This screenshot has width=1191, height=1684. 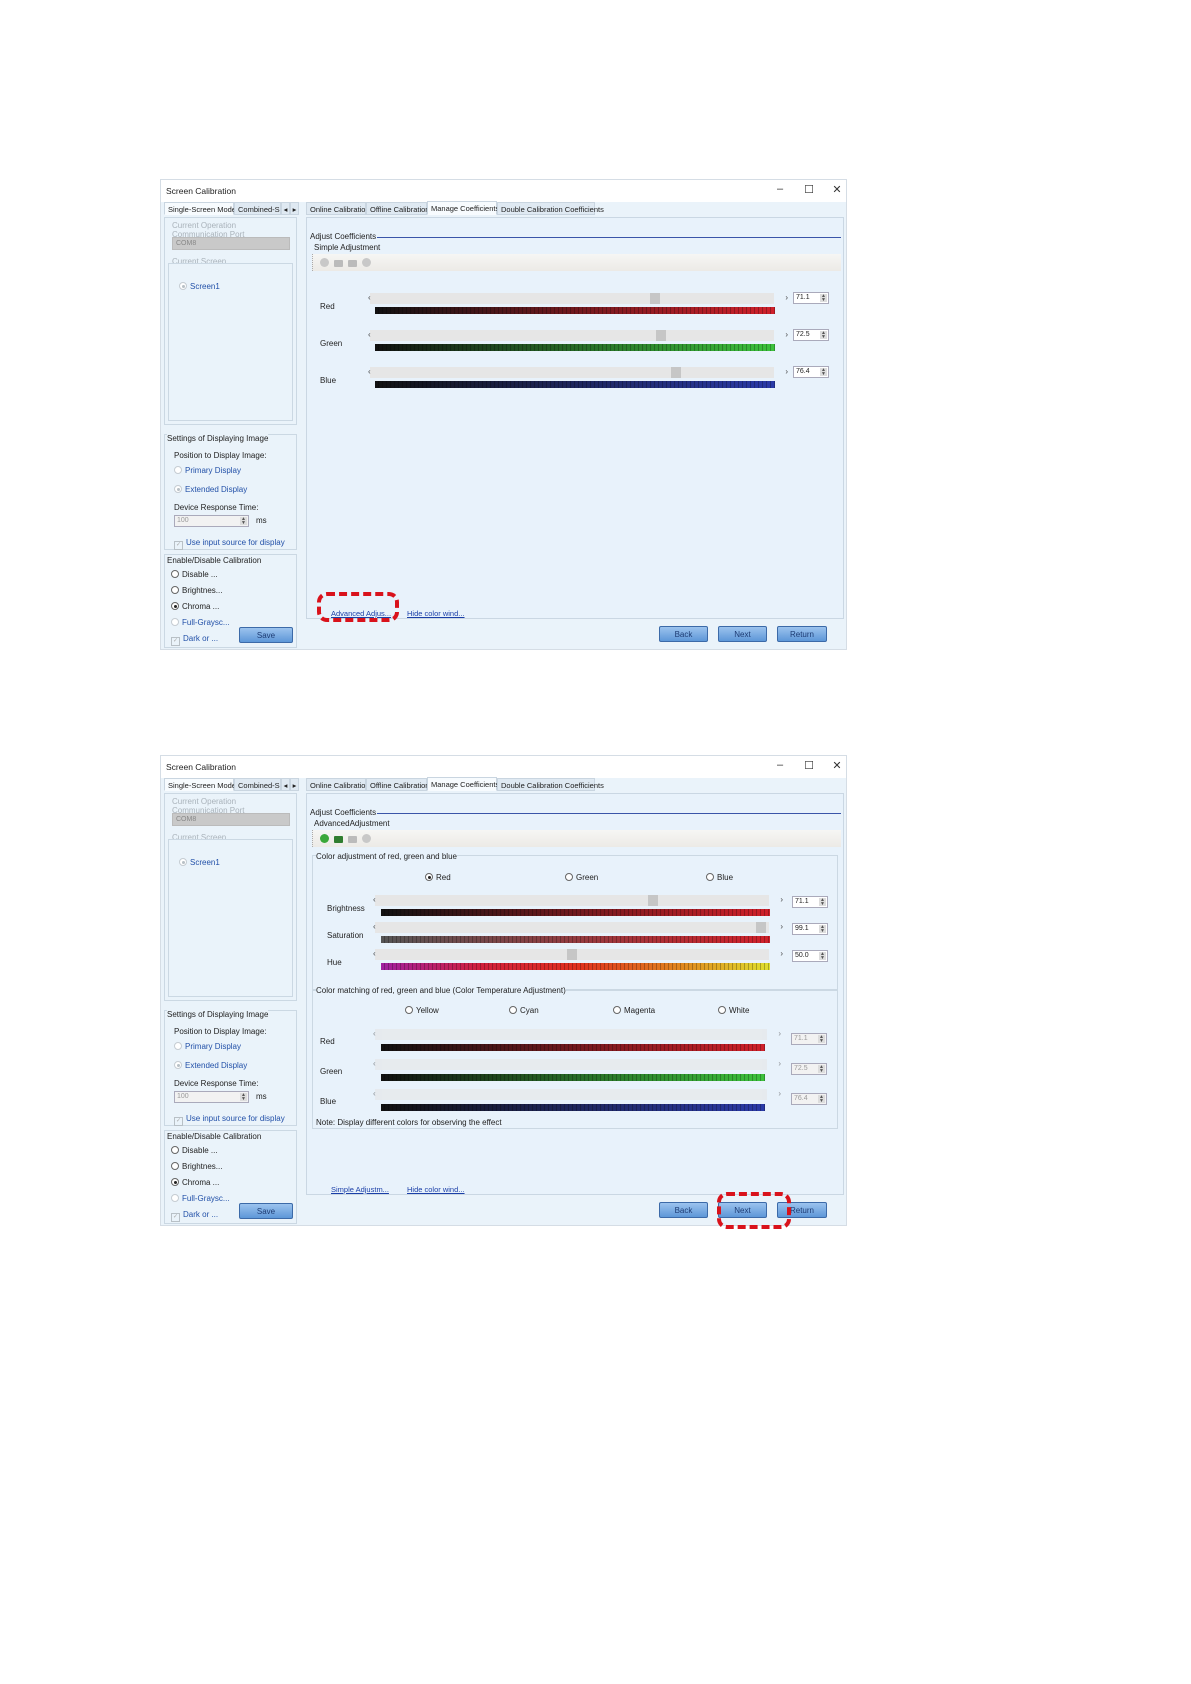 What do you see at coordinates (780, 189) in the screenshot?
I see `minimize-icon: –` at bounding box center [780, 189].